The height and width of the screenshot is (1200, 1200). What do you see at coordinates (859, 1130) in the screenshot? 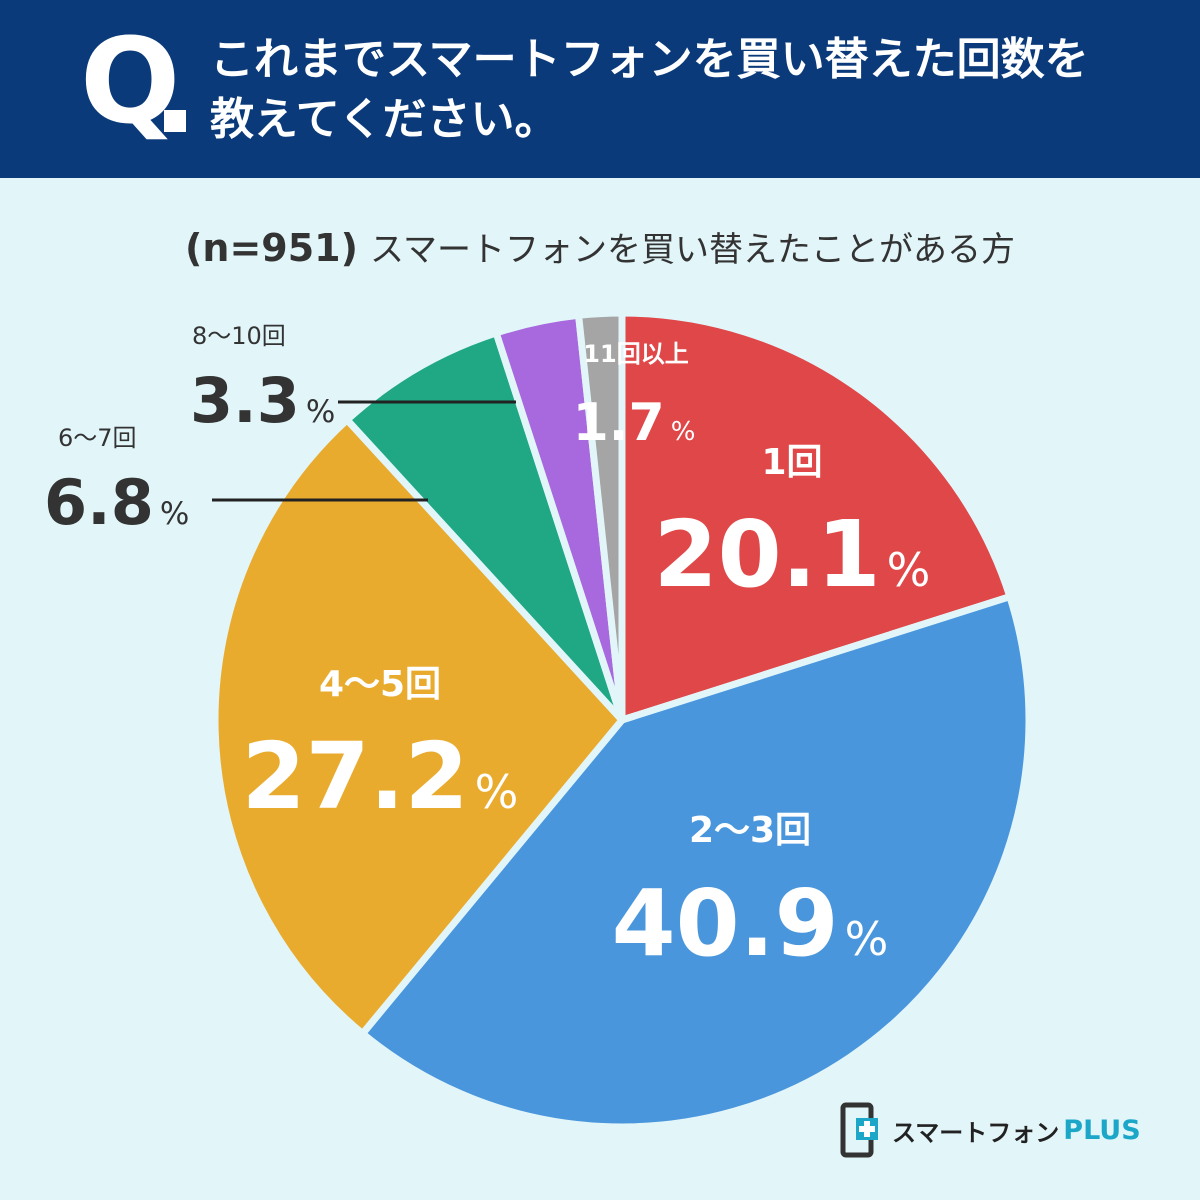
I see `smartphone-plus-icon` at bounding box center [859, 1130].